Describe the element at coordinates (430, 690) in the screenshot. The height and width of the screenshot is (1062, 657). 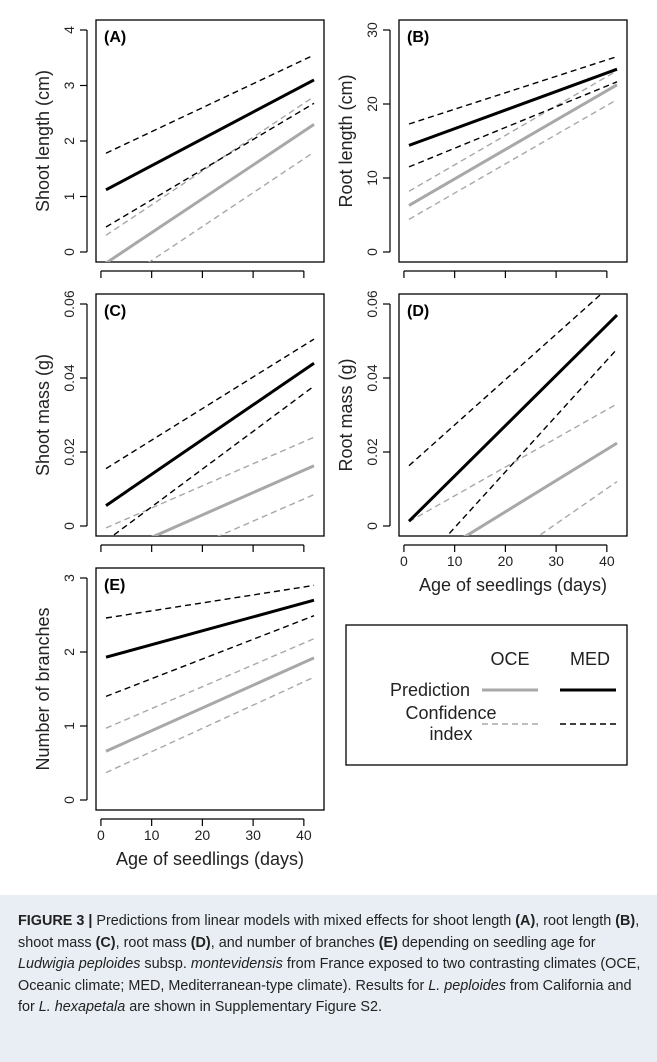
I see `legend-row-prediction: Prediction` at that location.